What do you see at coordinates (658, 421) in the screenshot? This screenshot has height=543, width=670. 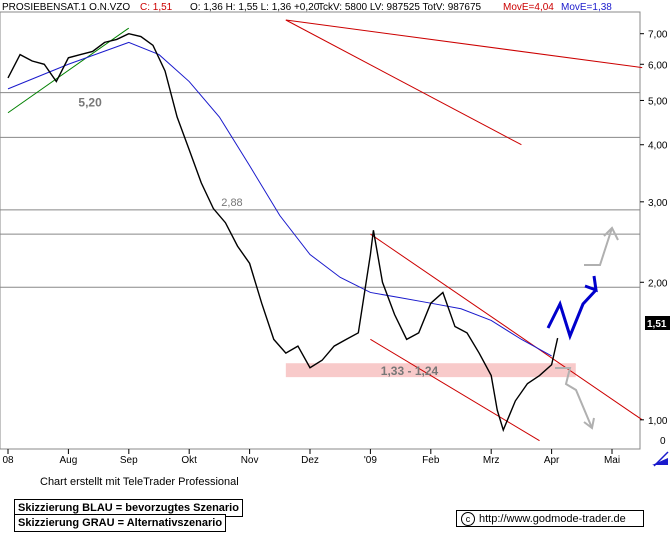 I see `y-tick-label: 1,00` at bounding box center [658, 421].